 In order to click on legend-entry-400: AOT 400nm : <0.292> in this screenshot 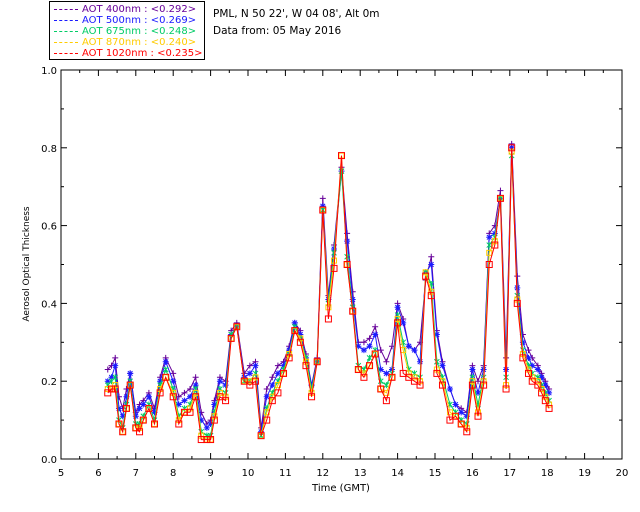, I will do `click(125, 9)`.